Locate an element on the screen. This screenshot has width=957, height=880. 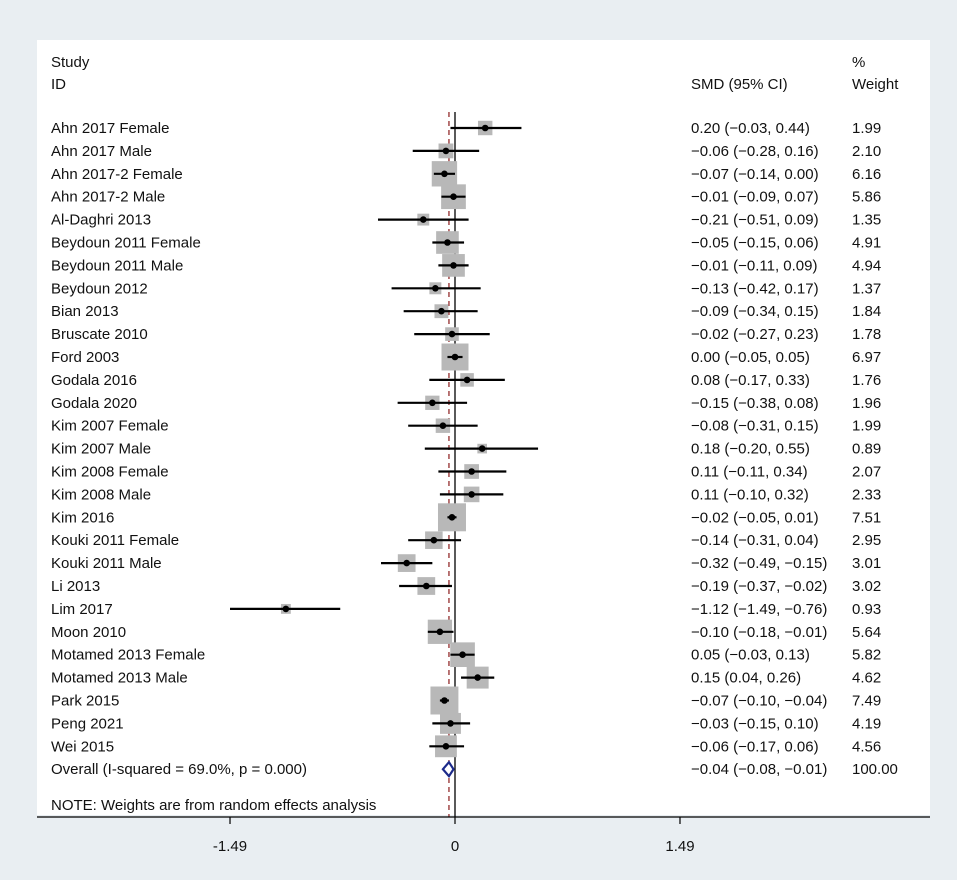
weight-text: 4.19 is located at coordinates (866, 723).